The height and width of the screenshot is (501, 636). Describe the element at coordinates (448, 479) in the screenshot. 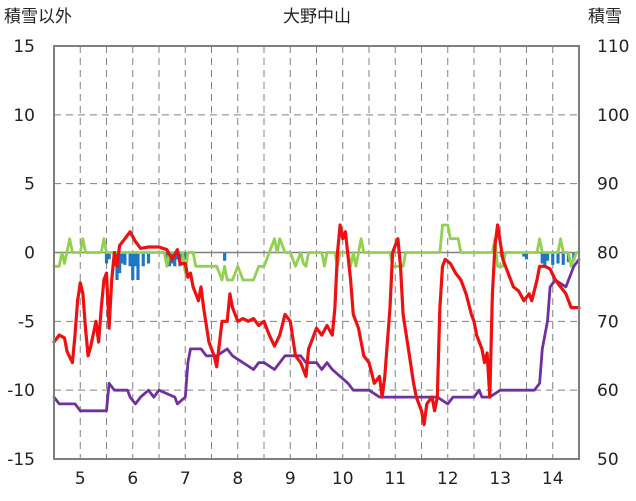

I see `x-tick-7: 12` at that location.